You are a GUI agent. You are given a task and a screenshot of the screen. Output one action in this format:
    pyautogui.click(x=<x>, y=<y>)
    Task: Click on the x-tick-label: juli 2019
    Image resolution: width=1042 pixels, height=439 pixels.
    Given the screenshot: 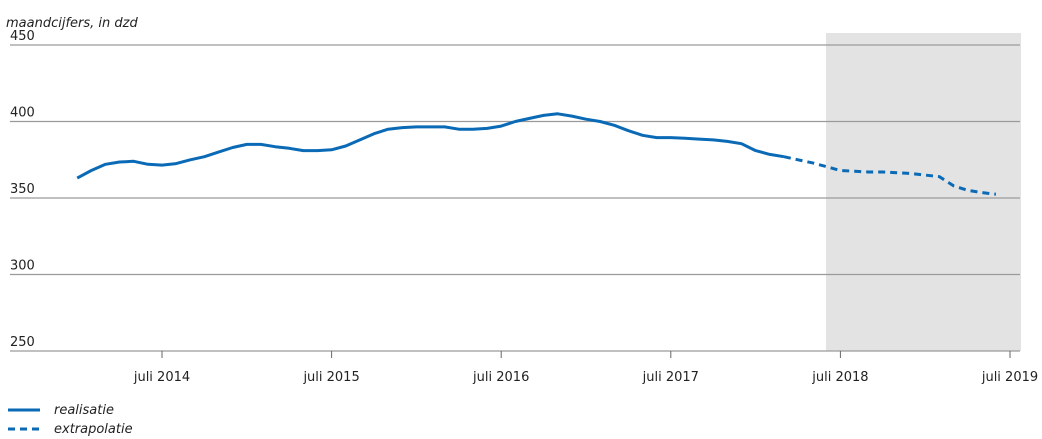 What is the action you would take?
    pyautogui.click(x=1009, y=377)
    